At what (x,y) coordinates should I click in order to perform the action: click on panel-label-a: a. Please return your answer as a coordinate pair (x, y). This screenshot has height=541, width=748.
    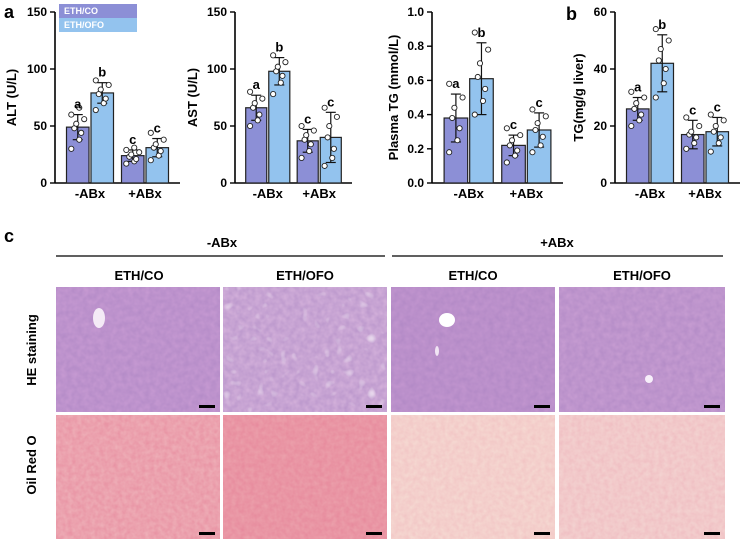
    Looking at the image, I should click on (9, 12).